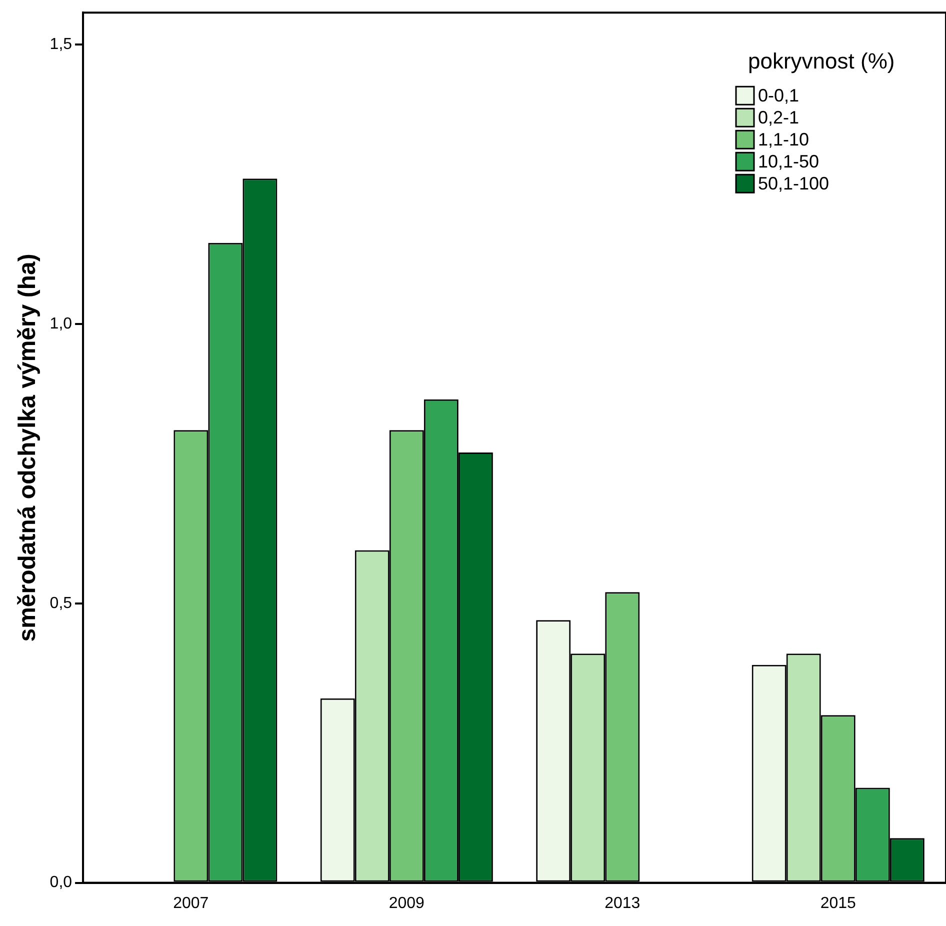 The width and height of the screenshot is (946, 926). Describe the element at coordinates (779, 118) in the screenshot. I see `legend-label: 0,2-1` at that location.